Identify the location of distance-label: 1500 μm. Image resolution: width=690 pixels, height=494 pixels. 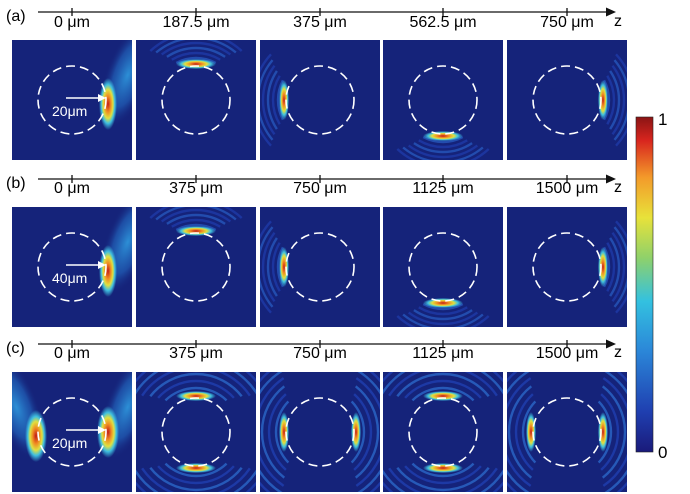
(567, 353).